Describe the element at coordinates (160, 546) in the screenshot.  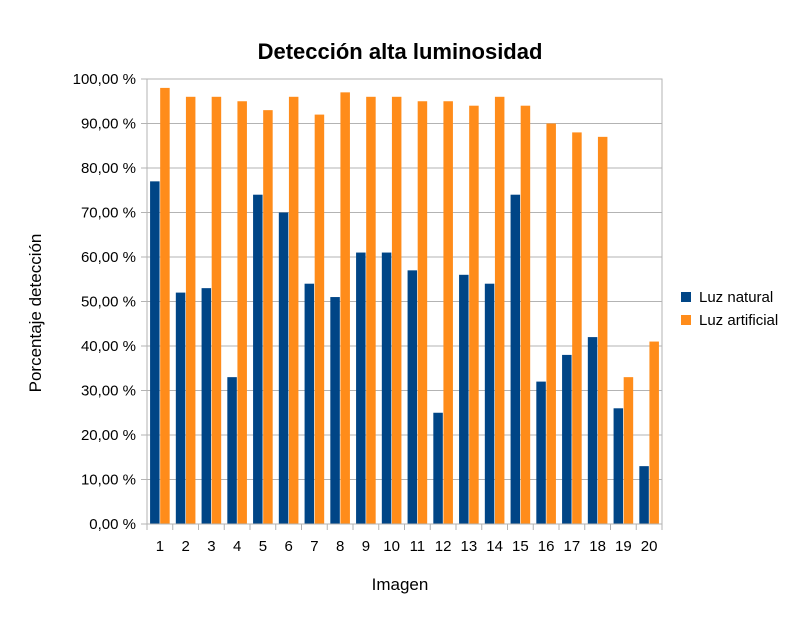
I see `x-tick-label: 1` at that location.